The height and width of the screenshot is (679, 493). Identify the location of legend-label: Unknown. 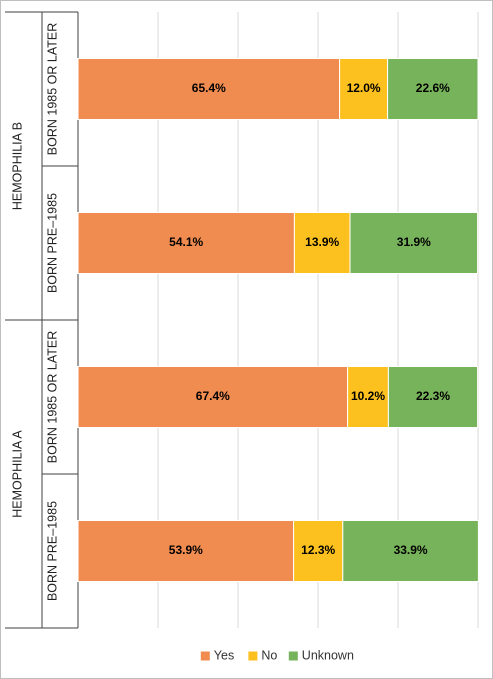
(328, 655).